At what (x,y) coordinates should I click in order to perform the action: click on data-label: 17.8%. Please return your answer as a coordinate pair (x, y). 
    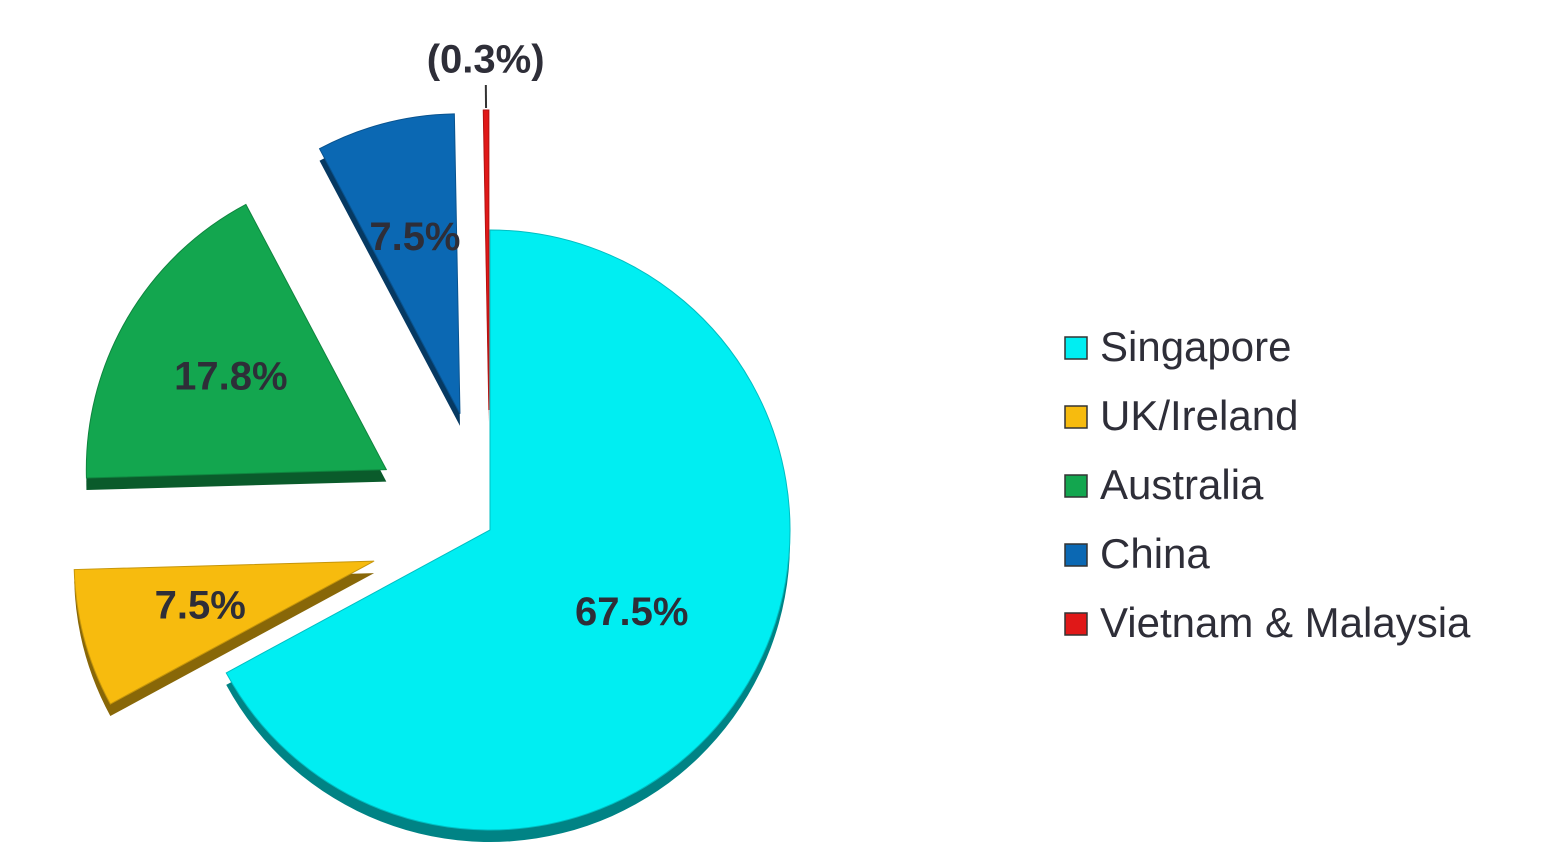
    Looking at the image, I should click on (230, 376).